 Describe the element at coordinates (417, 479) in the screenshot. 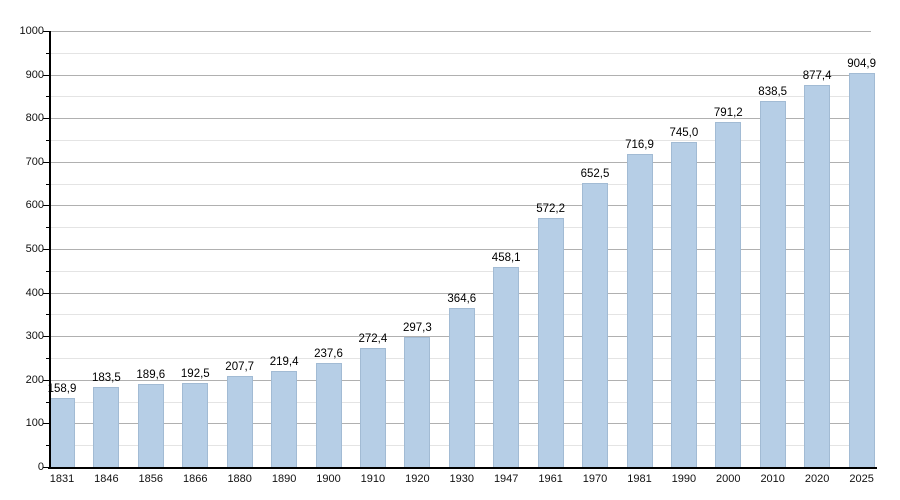

I see `x-tick-label: 1920` at that location.